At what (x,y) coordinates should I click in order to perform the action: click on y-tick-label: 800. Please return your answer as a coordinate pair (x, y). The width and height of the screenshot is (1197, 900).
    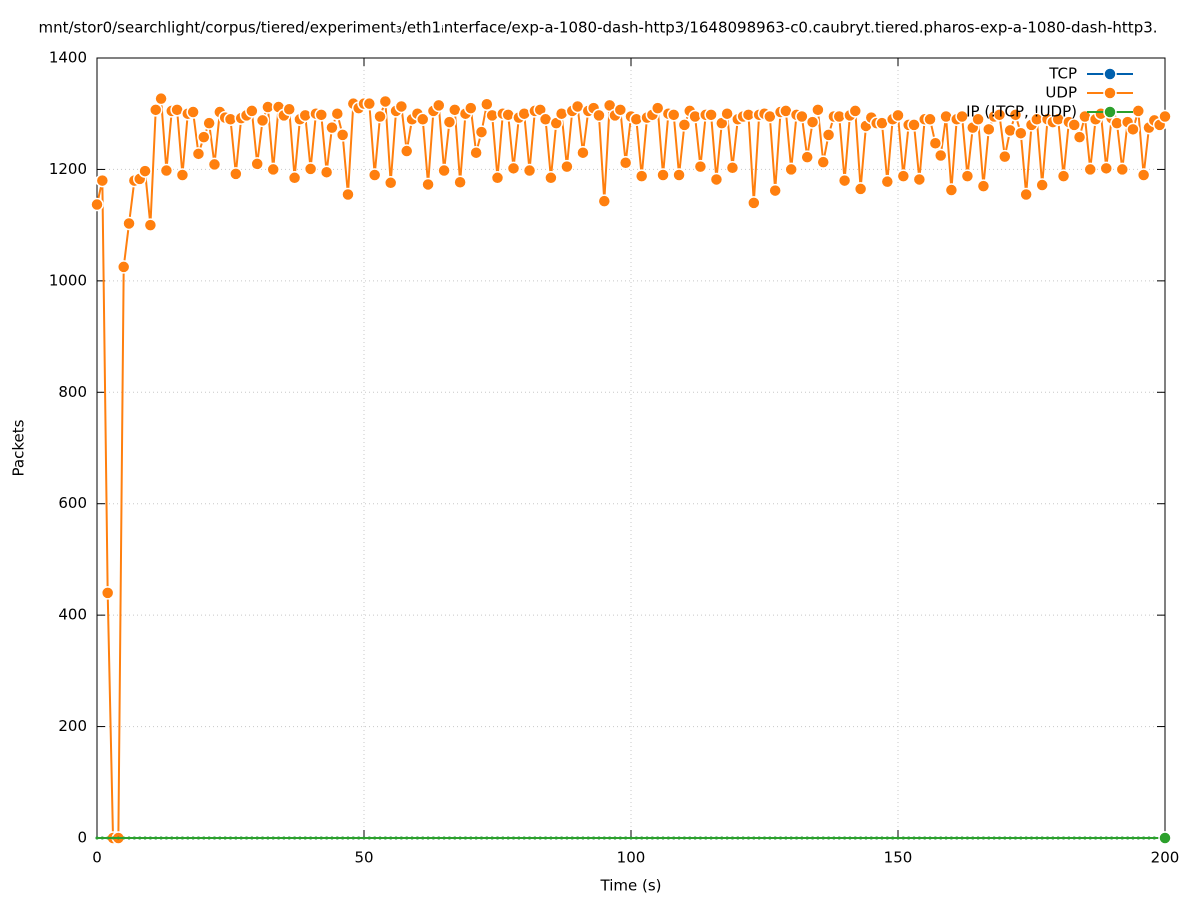
    Looking at the image, I should click on (72, 392).